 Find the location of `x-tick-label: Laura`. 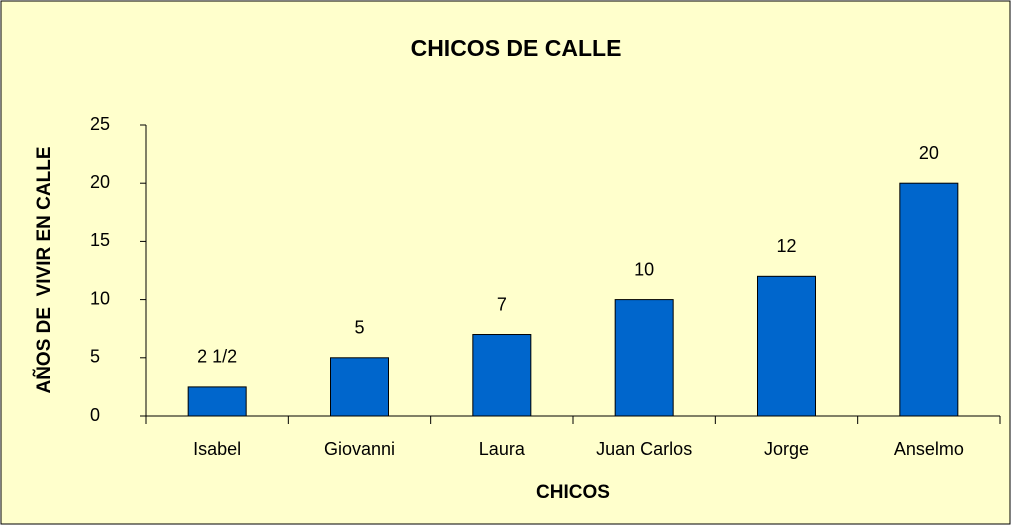

x-tick-label: Laura is located at coordinates (502, 449).